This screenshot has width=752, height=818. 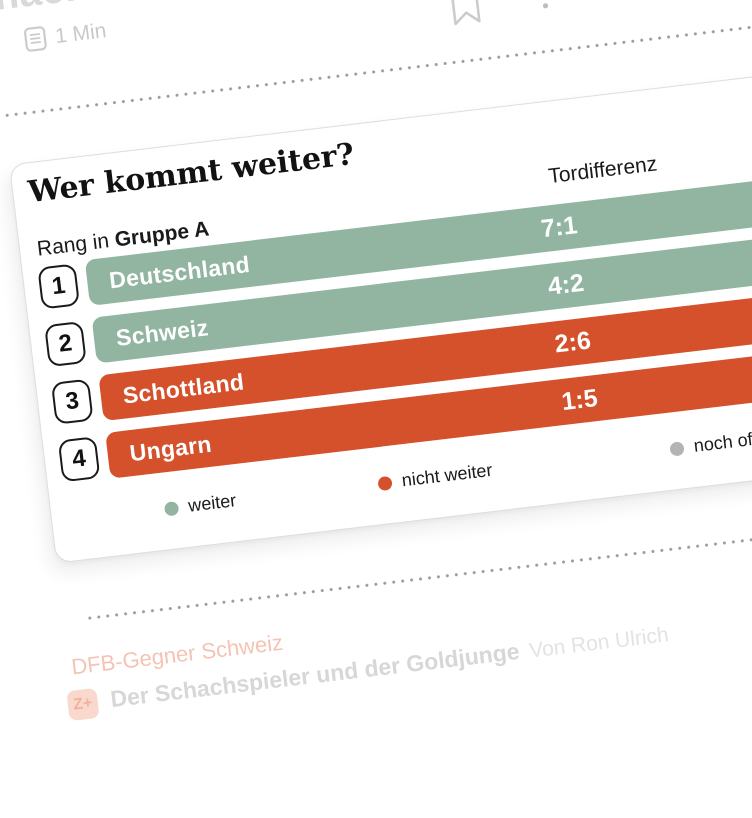 I want to click on article-headline-fragment: nachen?, so click(x=82, y=10).